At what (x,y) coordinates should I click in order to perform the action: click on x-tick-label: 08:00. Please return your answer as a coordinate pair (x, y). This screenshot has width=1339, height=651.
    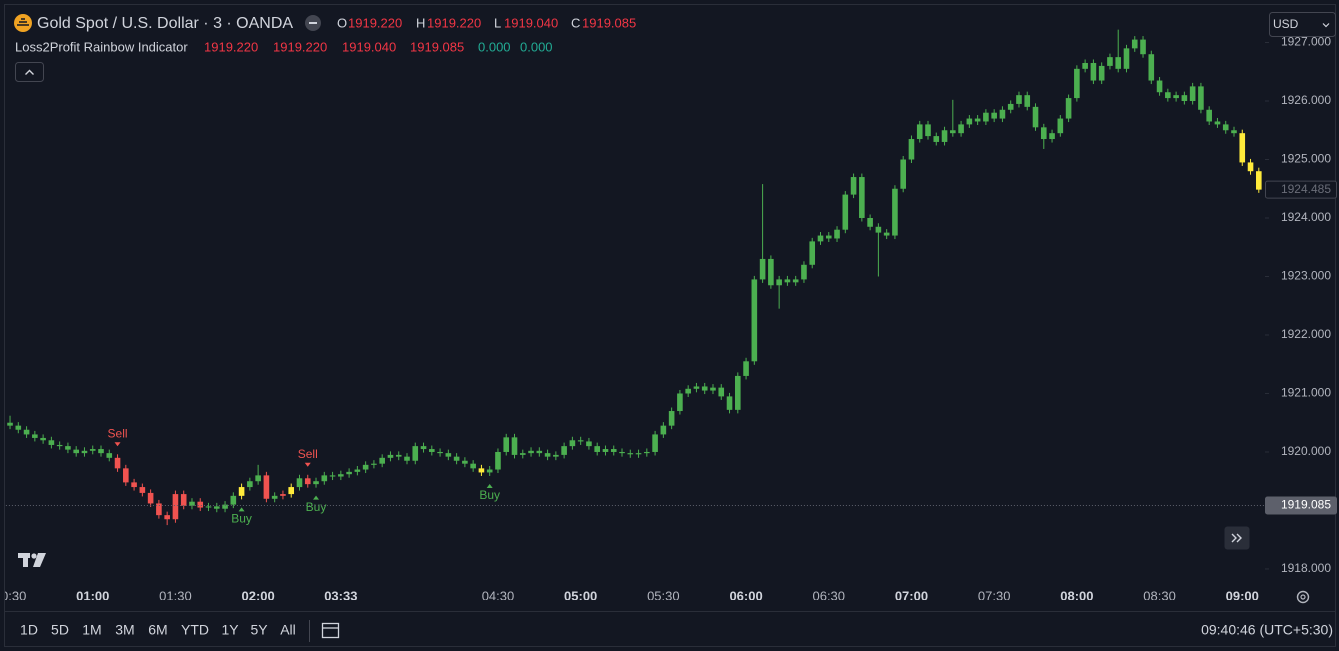
    Looking at the image, I should click on (1076, 595).